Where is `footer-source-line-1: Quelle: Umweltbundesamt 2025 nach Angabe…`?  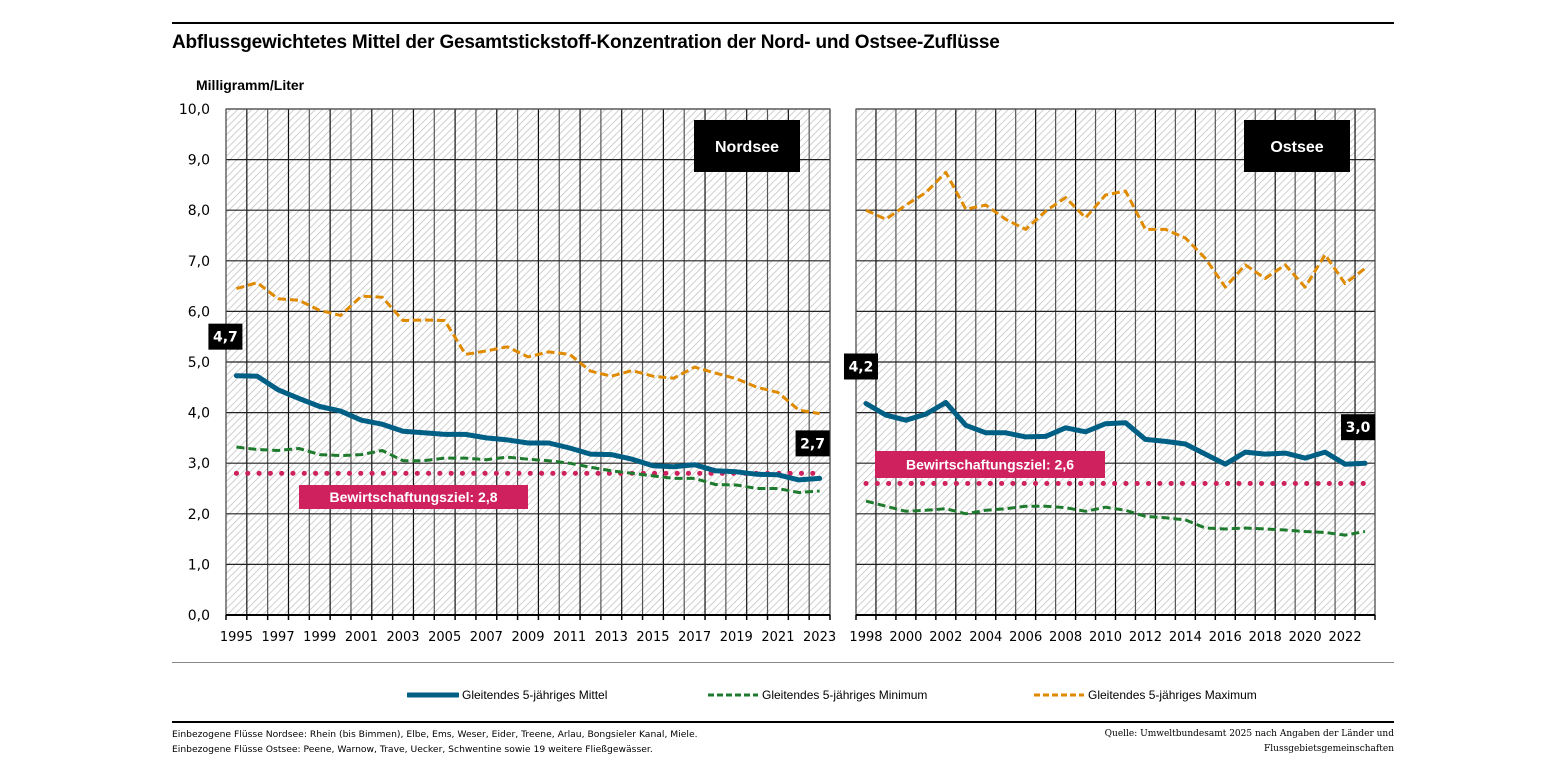
footer-source-line-1: Quelle: Umweltbundesamt 2025 nach Angabe… is located at coordinates (1249, 734).